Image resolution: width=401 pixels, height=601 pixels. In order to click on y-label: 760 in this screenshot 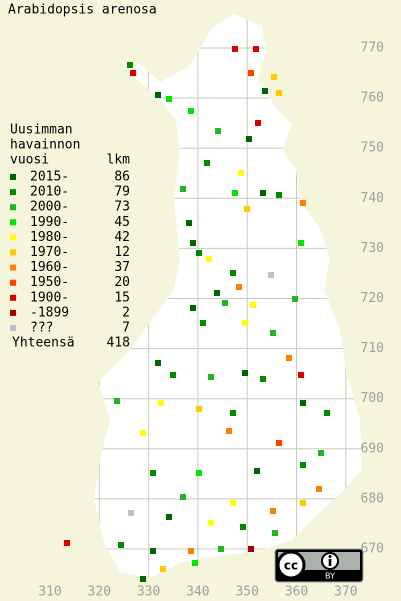, I will do `click(372, 98)`.